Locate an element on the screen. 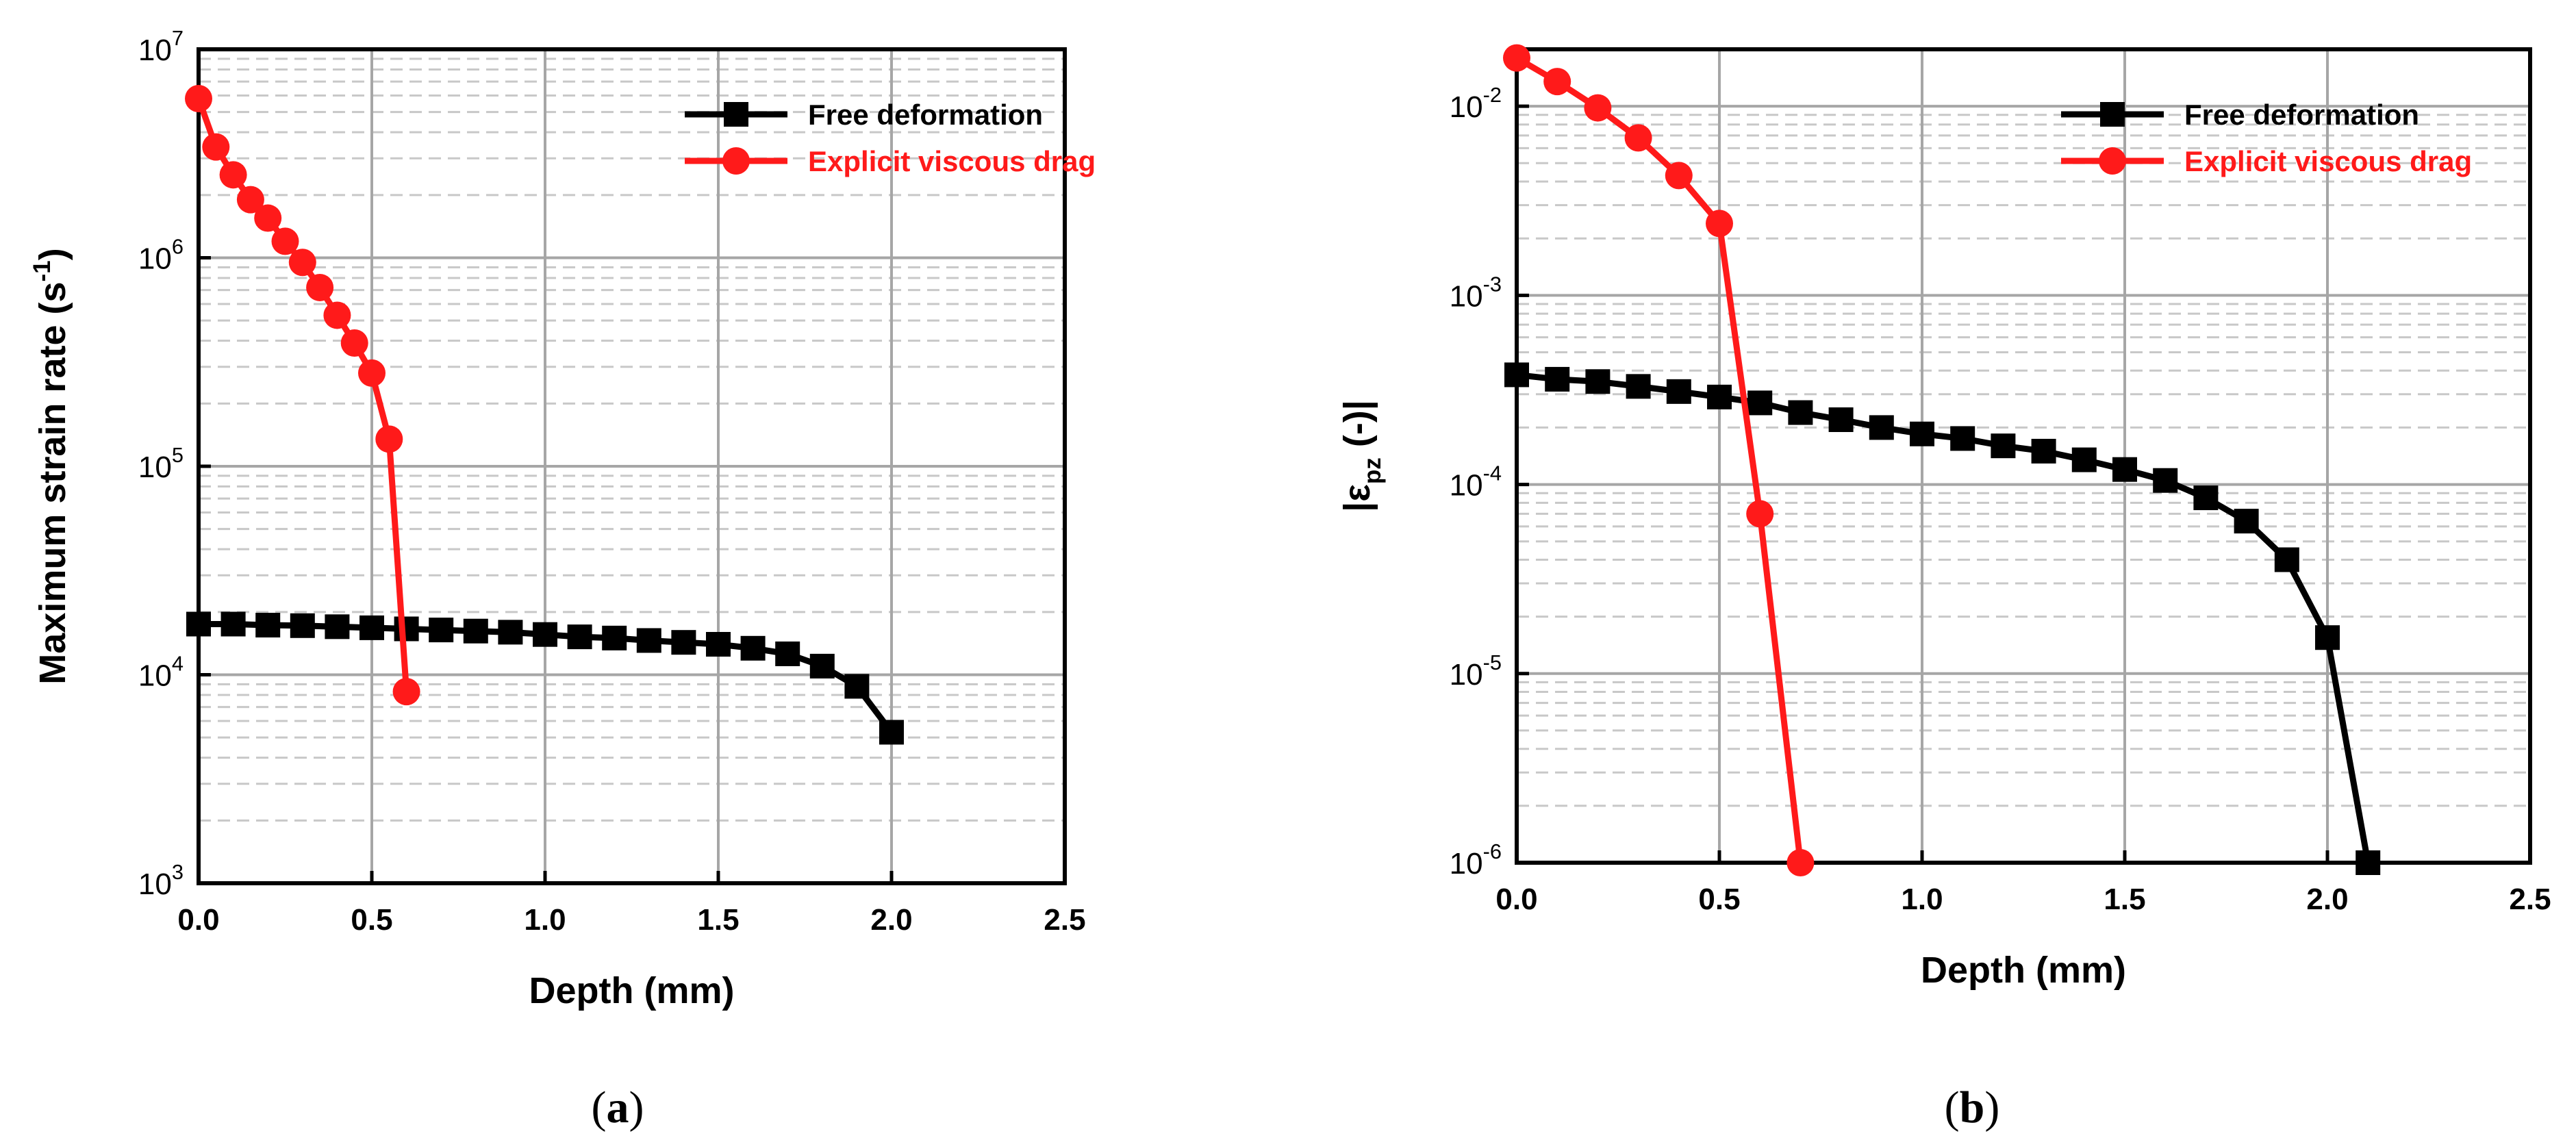  y-tick-label: 10⁷ is located at coordinates (161, 46).